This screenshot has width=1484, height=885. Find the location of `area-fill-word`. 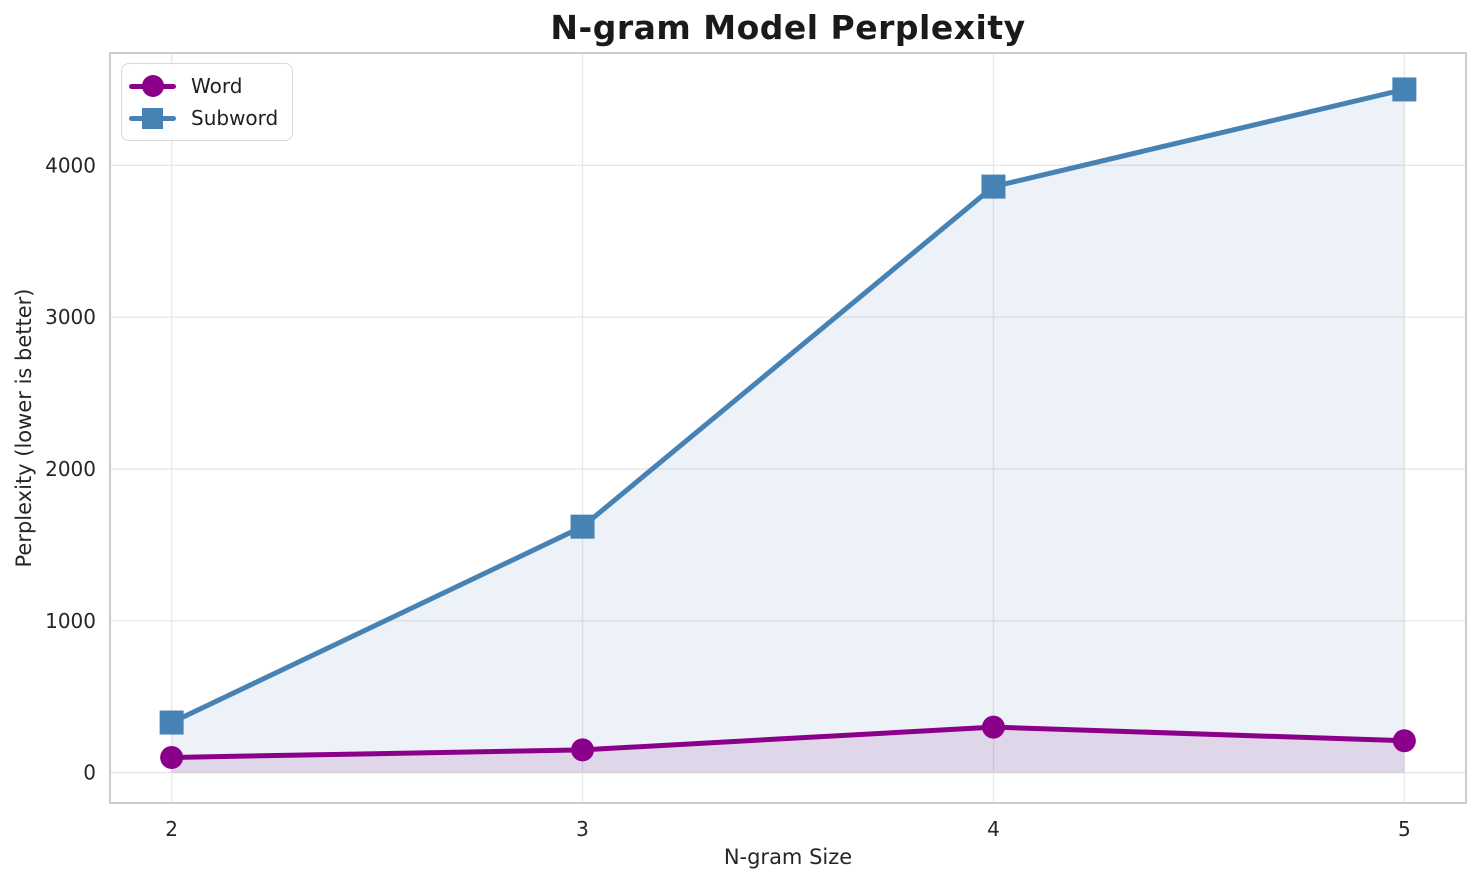

area-fill-word is located at coordinates (788, 750).